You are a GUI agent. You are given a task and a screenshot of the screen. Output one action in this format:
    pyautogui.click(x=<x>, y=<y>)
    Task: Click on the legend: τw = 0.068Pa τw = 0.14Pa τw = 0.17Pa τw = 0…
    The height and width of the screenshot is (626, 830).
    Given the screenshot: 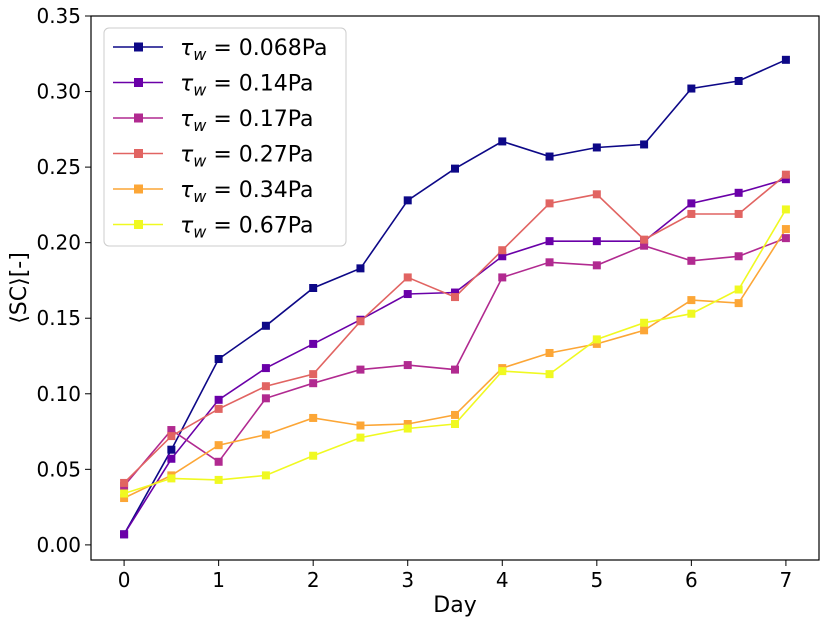 What is the action you would take?
    pyautogui.click(x=225, y=137)
    